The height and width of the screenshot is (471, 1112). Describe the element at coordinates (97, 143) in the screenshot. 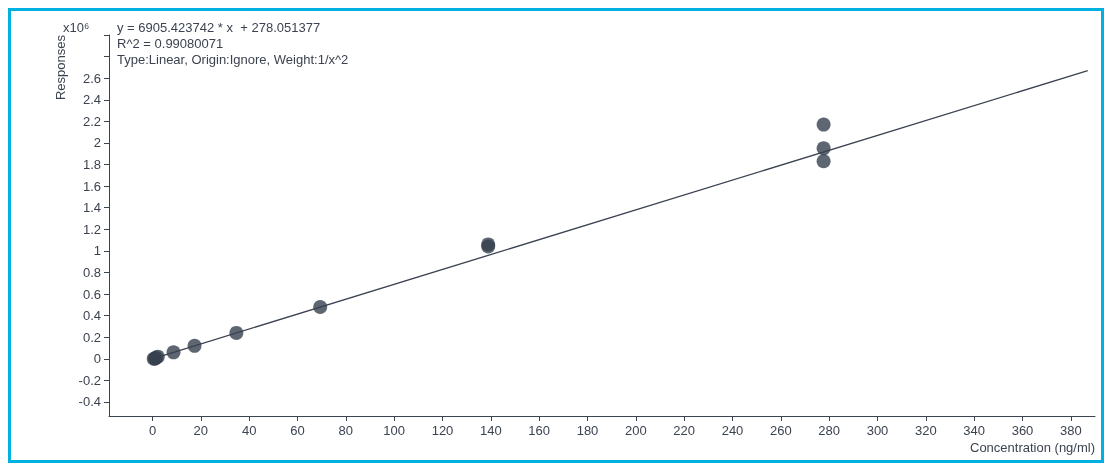

I see `y-tick-label: 2` at that location.